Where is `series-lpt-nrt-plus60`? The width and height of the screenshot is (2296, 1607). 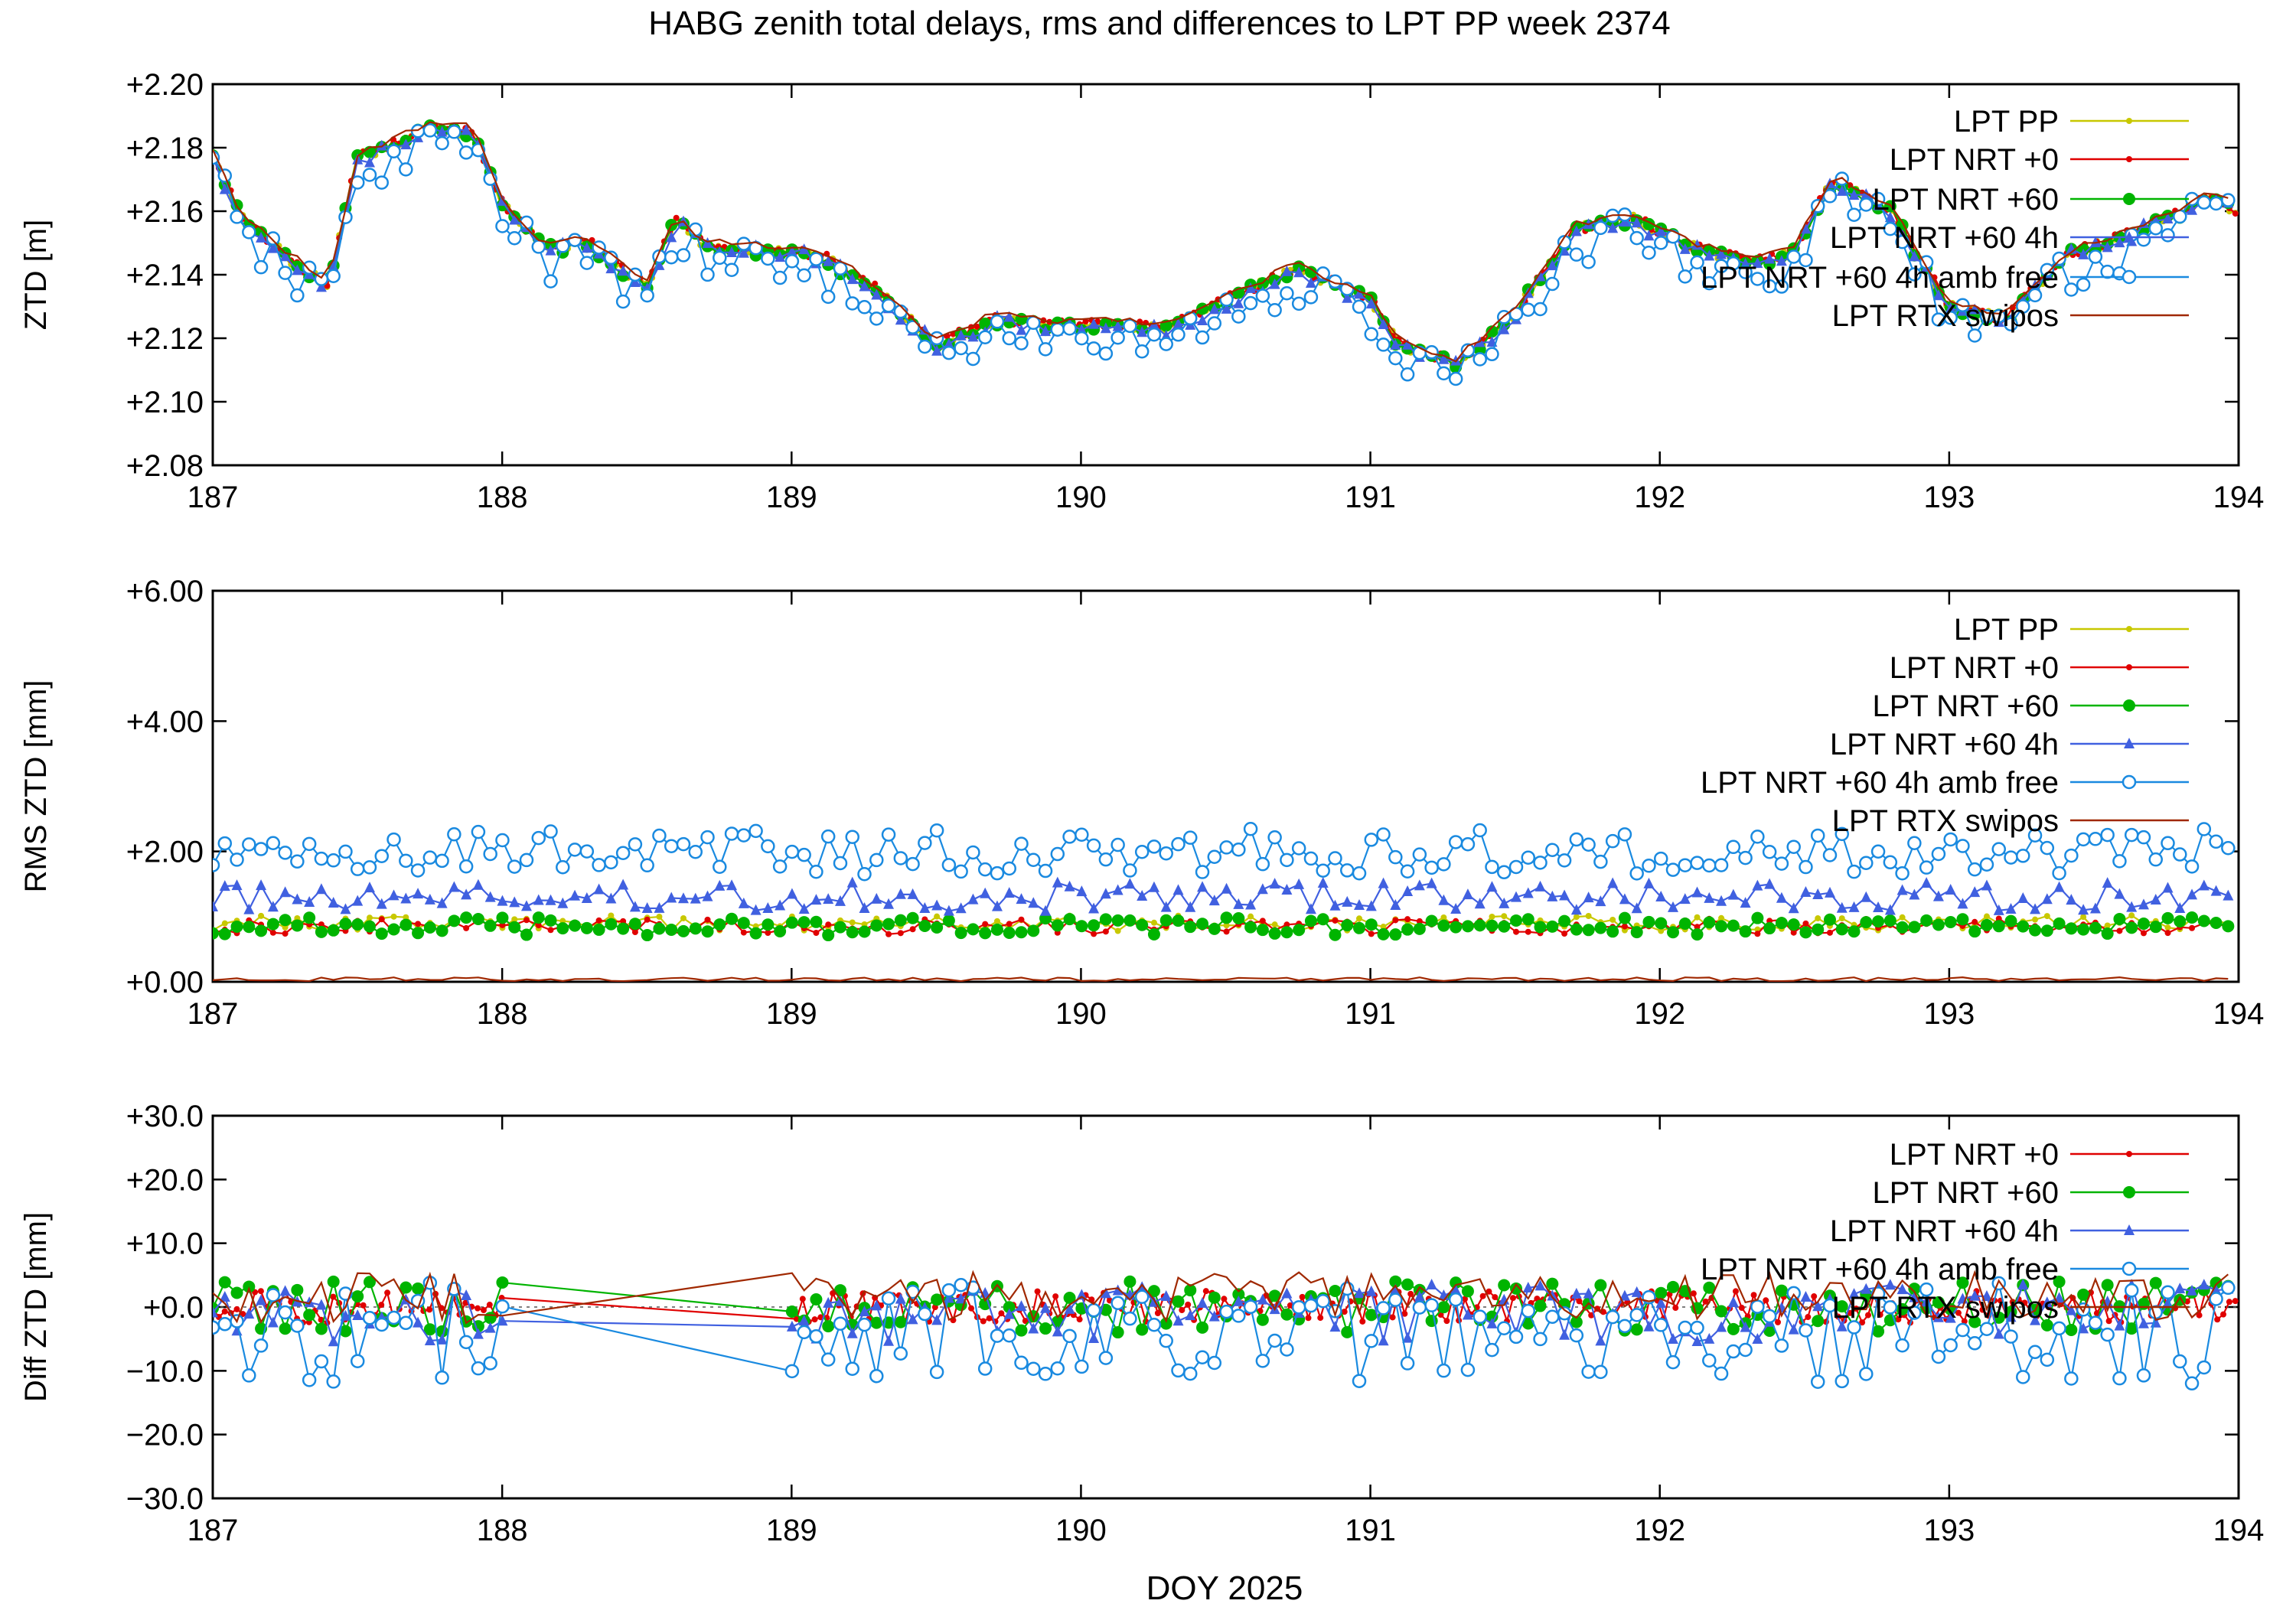
series-lpt-nrt-plus60 is located at coordinates (1224, 926).